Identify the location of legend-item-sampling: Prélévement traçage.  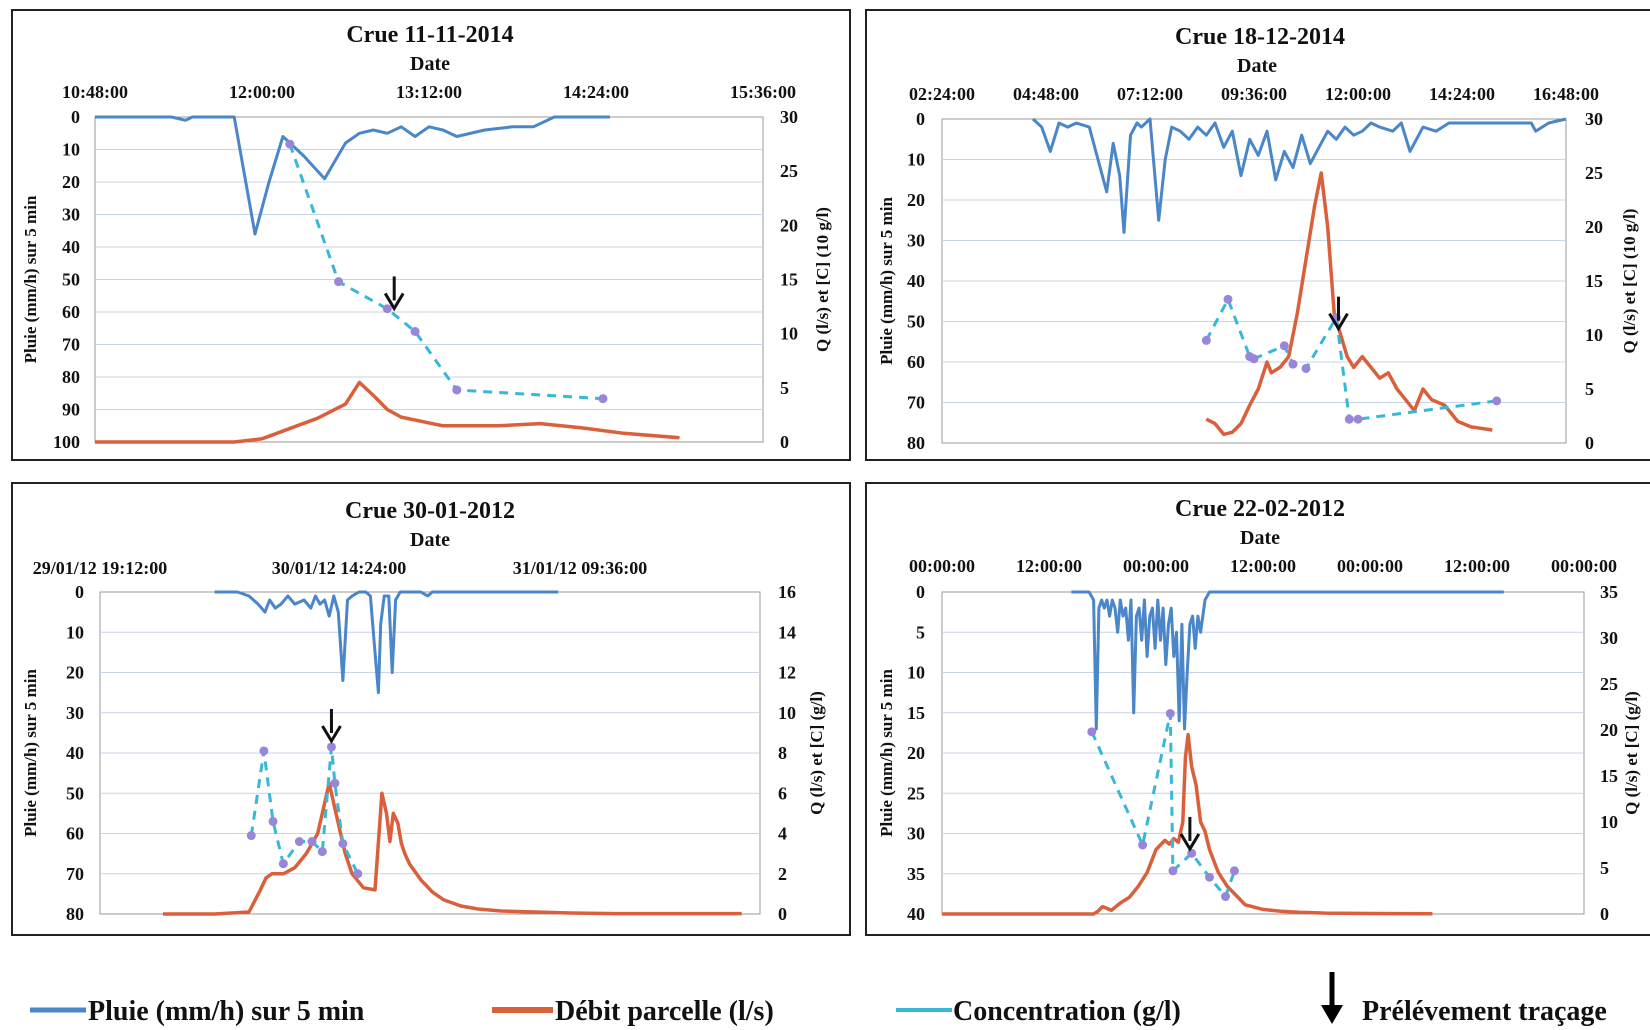
(1464, 999).